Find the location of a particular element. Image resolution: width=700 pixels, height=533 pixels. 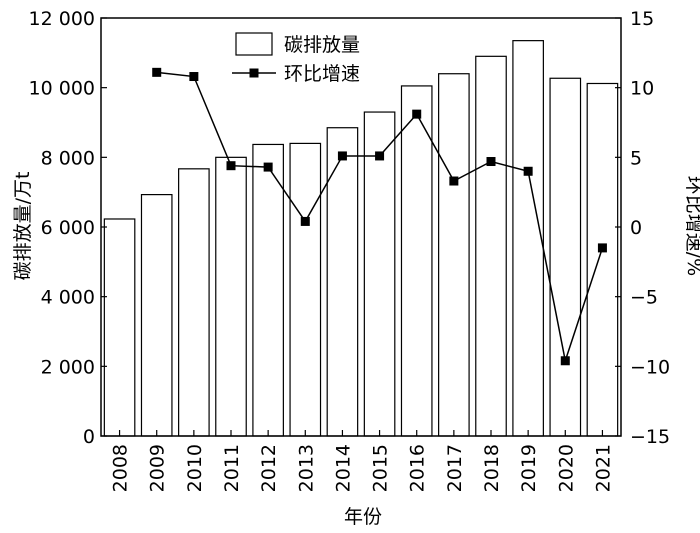

y-right-tick-label: −10 is located at coordinates (650, 367).